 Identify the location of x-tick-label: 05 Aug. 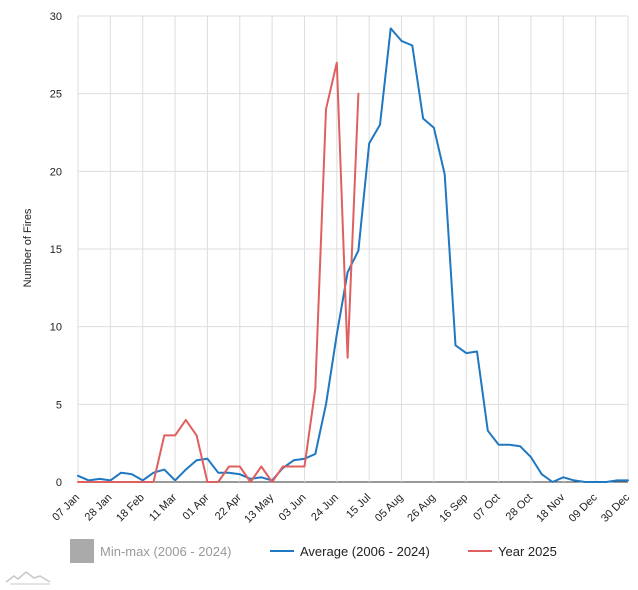
(389, 508).